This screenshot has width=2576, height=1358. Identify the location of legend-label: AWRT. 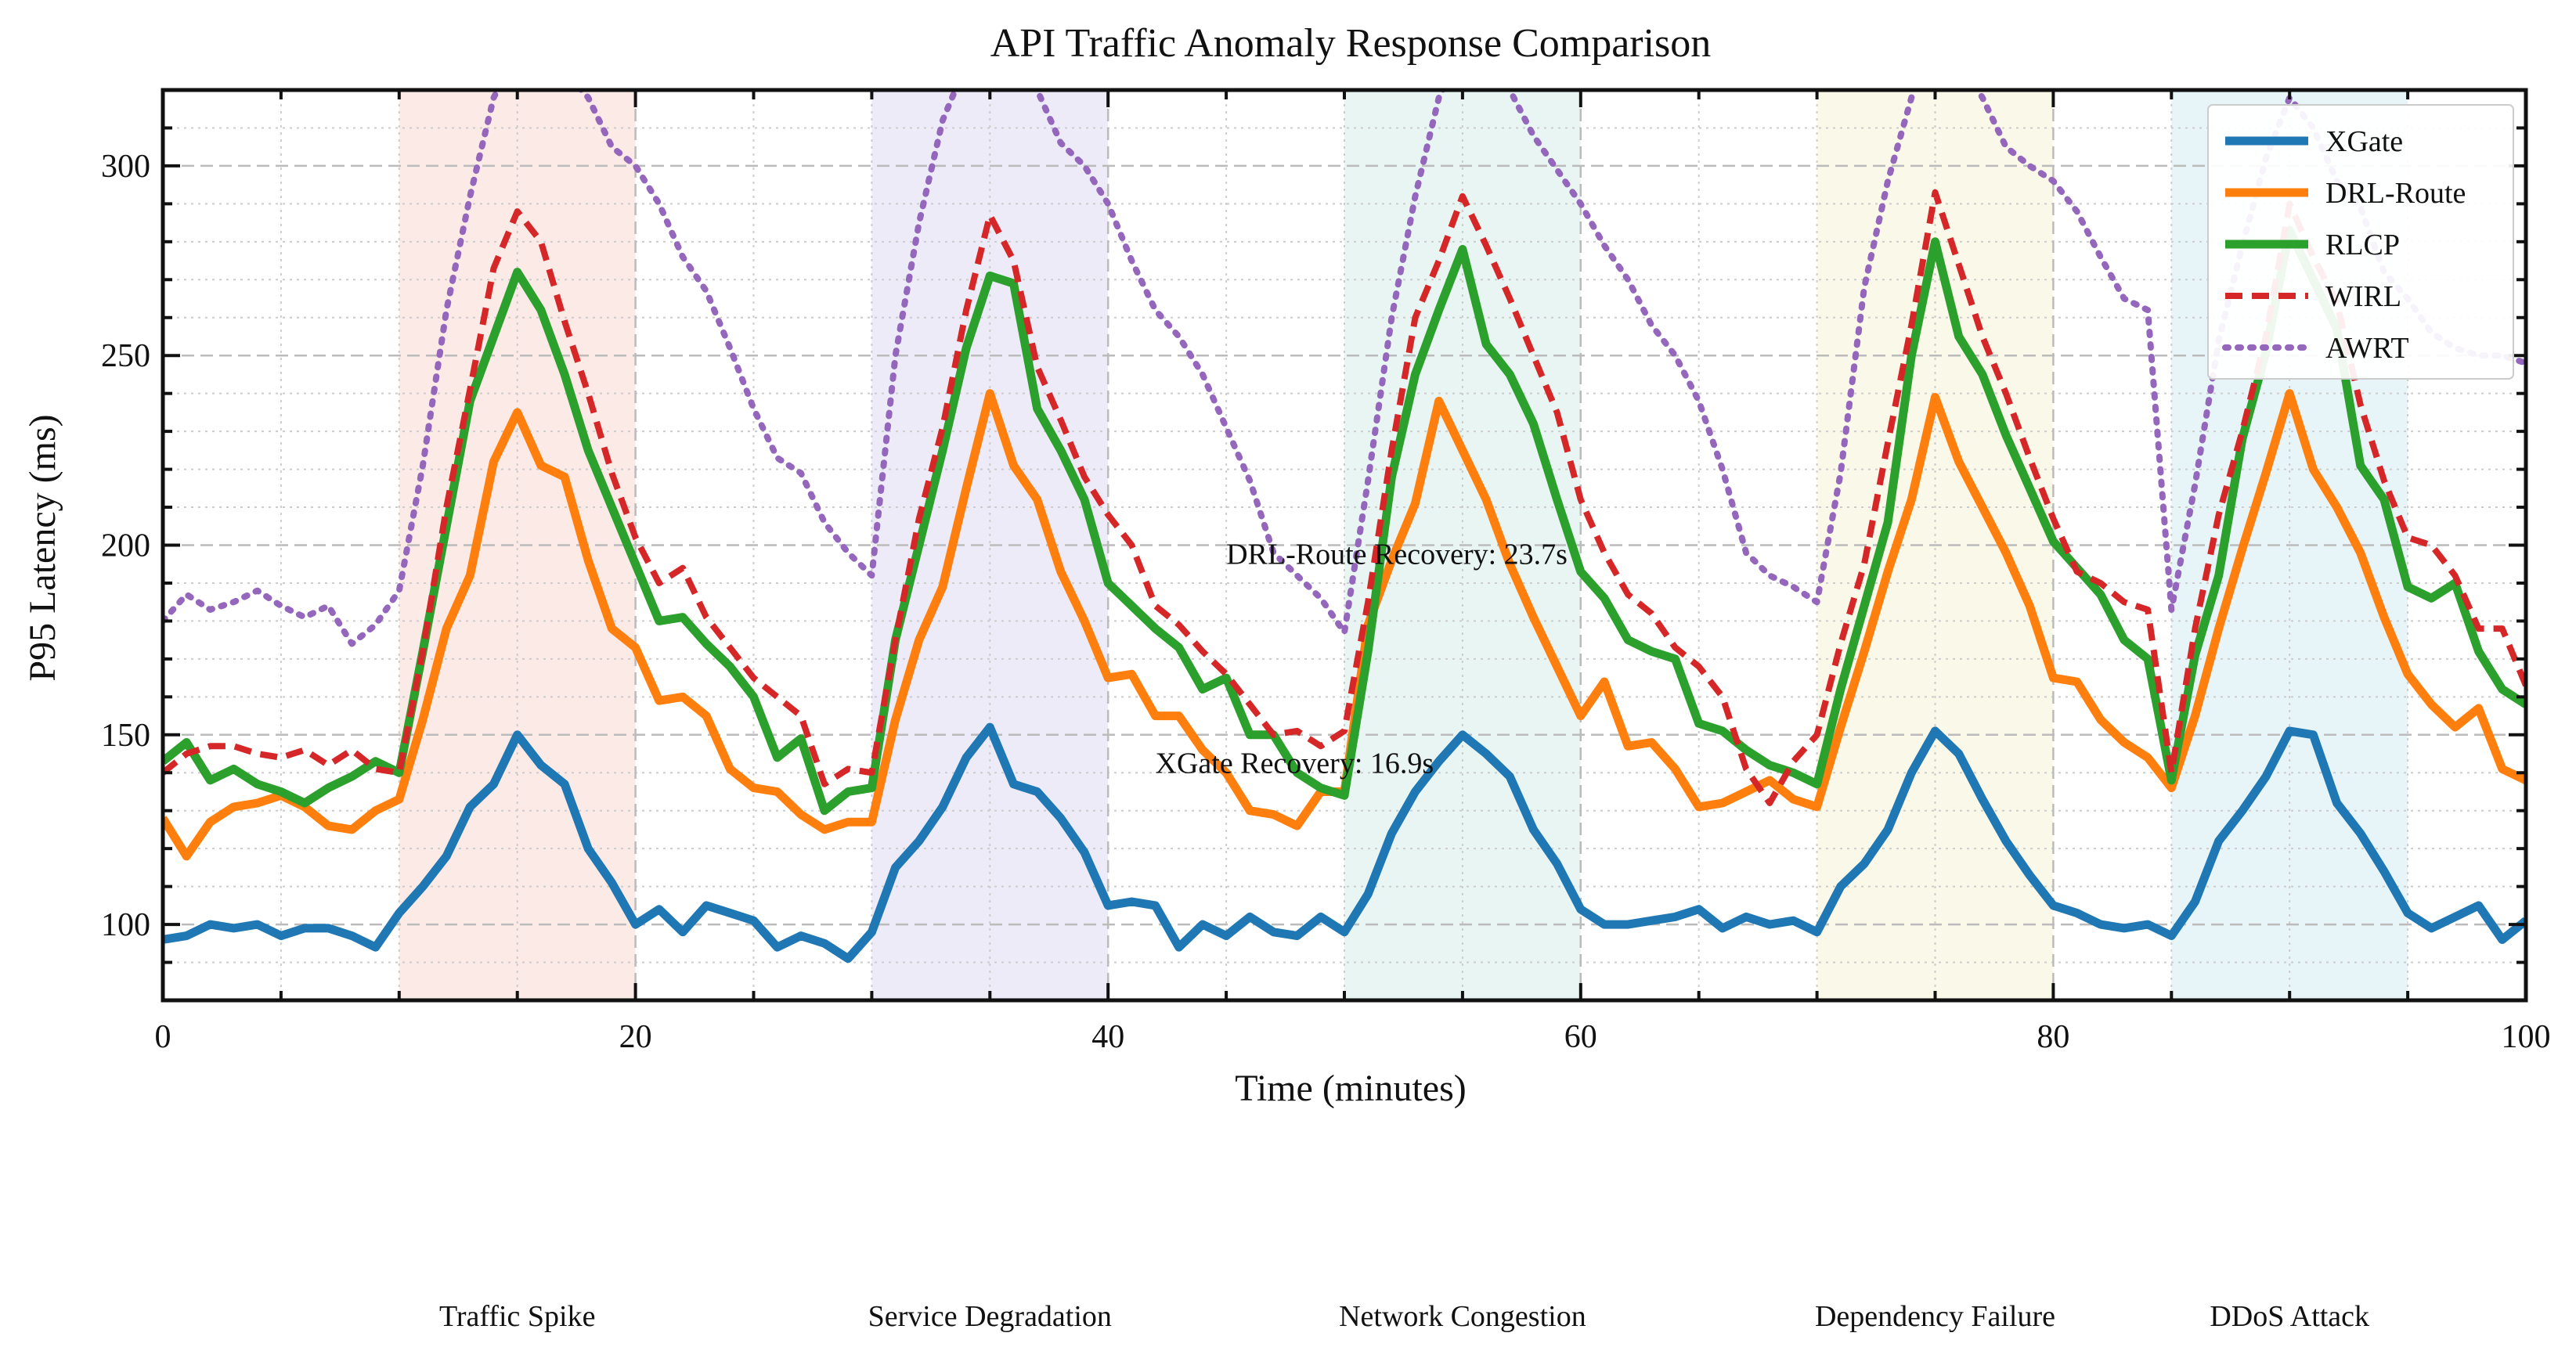
(2367, 348).